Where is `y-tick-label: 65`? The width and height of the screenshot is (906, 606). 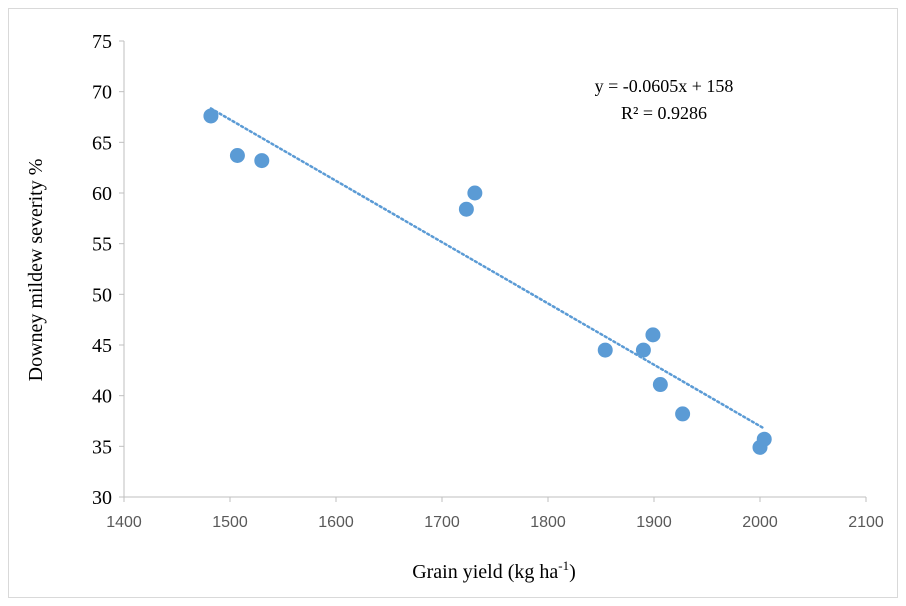 y-tick-label: 65 is located at coordinates (102, 143).